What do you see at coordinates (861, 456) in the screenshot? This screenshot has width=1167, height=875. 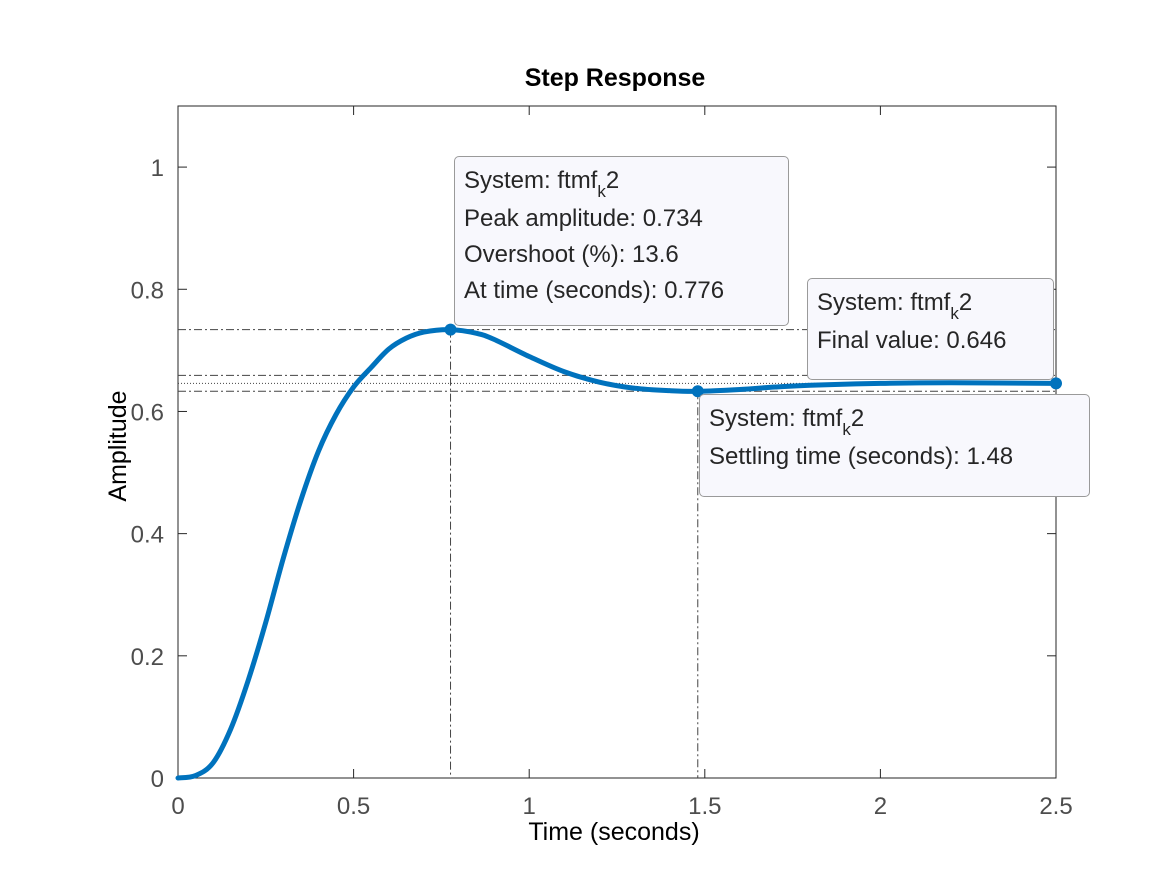 I see `settling-time-text: Settling time (seconds): 1.48` at bounding box center [861, 456].